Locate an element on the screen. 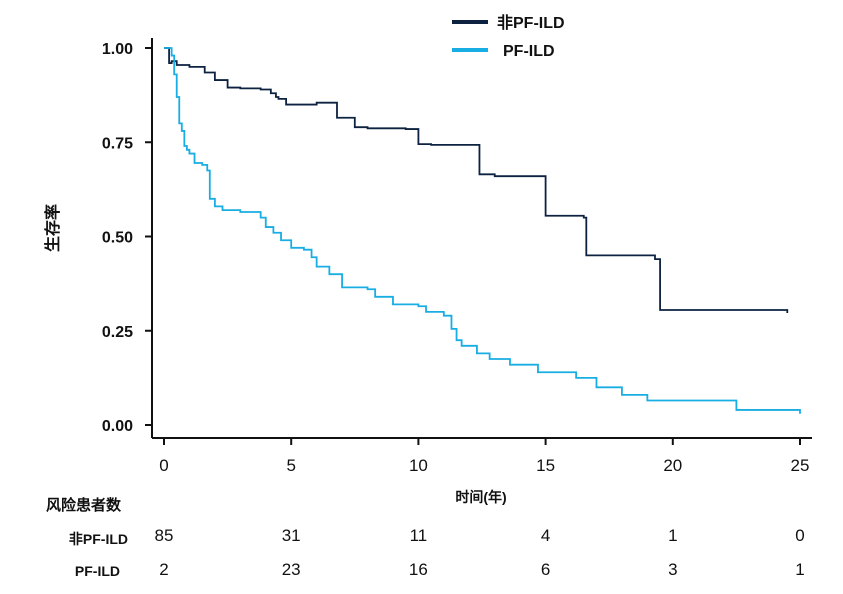  y-tick-label: 0.75 is located at coordinates (117, 143).